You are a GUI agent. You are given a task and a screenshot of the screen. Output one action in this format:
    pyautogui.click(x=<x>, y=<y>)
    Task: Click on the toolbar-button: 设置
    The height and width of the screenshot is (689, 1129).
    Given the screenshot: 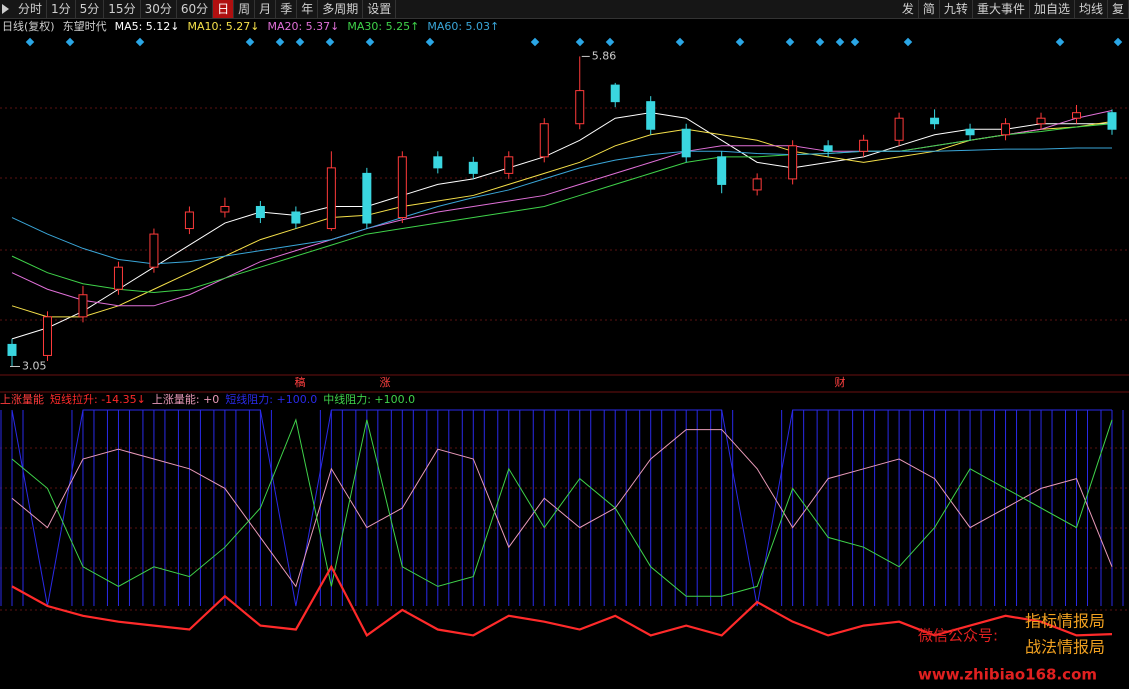 What is the action you would take?
    pyautogui.click(x=380, y=9)
    